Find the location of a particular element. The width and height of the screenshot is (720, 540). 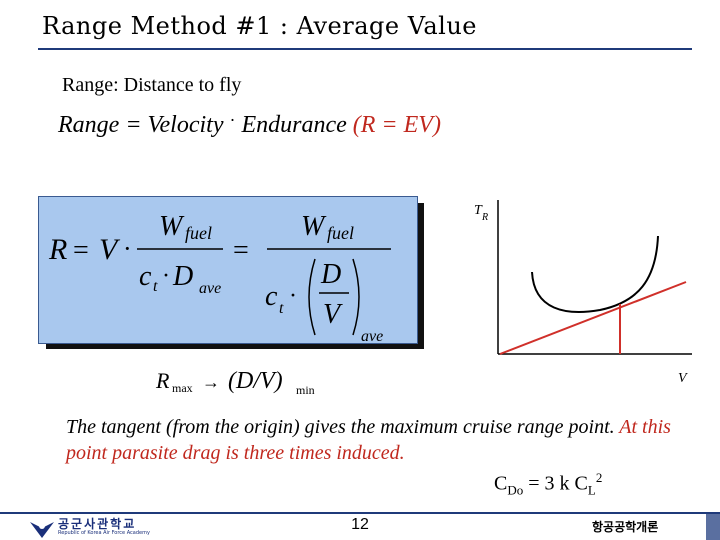

rmax-max: max is located at coordinates (182, 388).